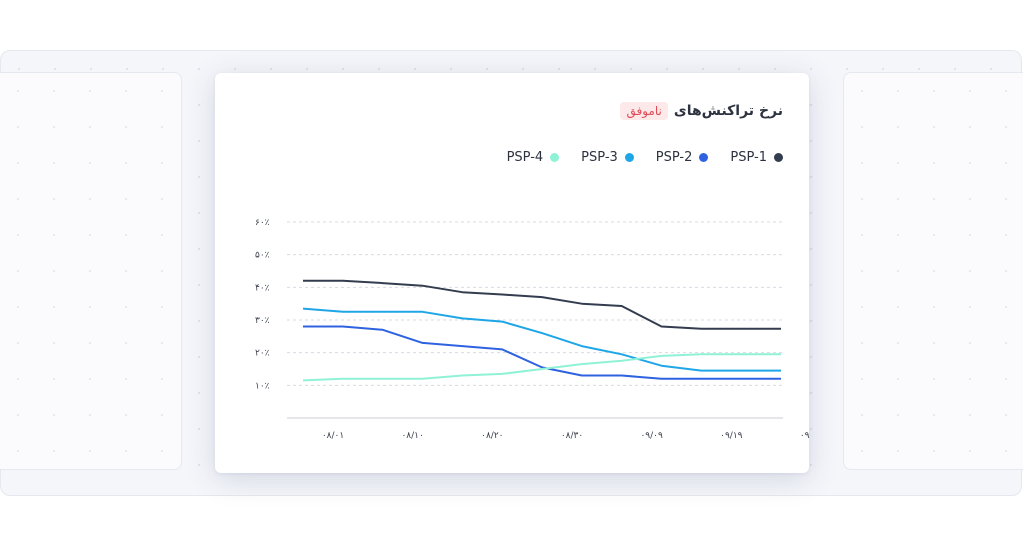 The width and height of the screenshot is (1024, 549). Describe the element at coordinates (262, 256) in the screenshot. I see `y-tick-label: ۵۰٪` at that location.